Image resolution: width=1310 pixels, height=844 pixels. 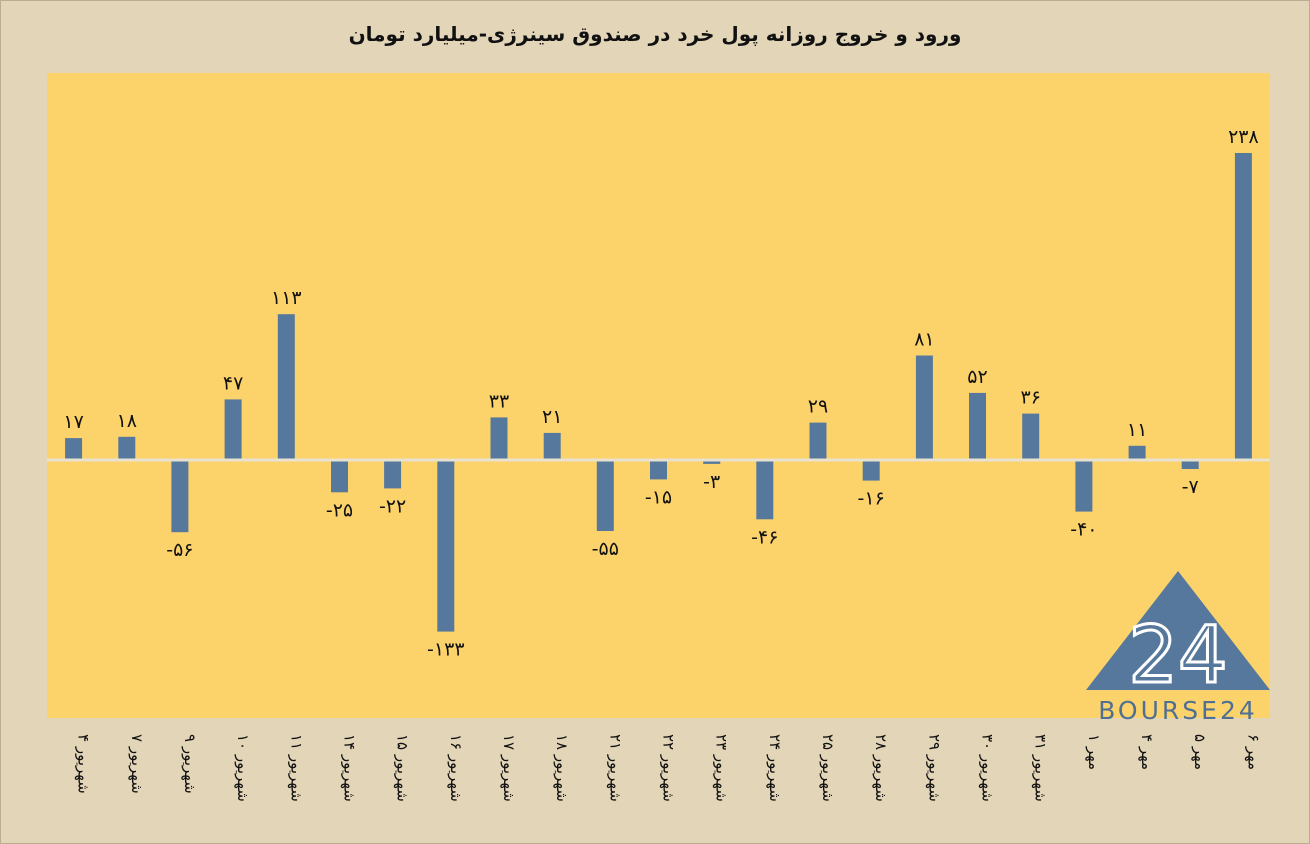 What do you see at coordinates (233, 383) in the screenshot?
I see `data-label: ۴۷` at bounding box center [233, 383].